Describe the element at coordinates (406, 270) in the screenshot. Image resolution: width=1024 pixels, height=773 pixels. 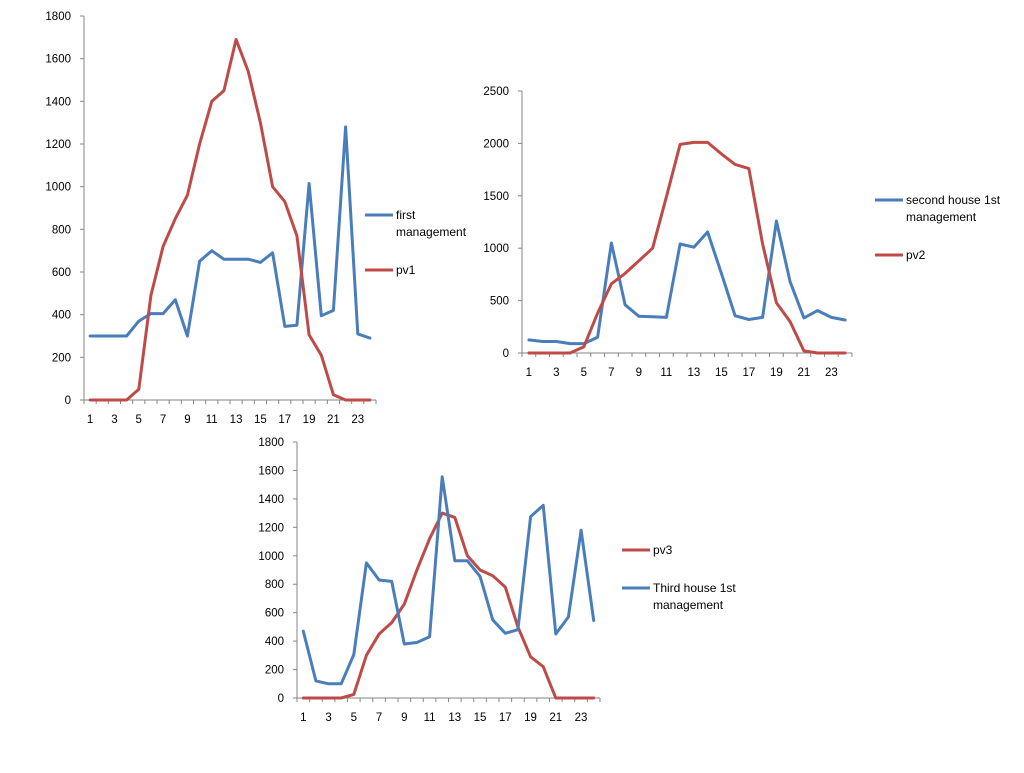
I see `legend-label: pv1` at that location.